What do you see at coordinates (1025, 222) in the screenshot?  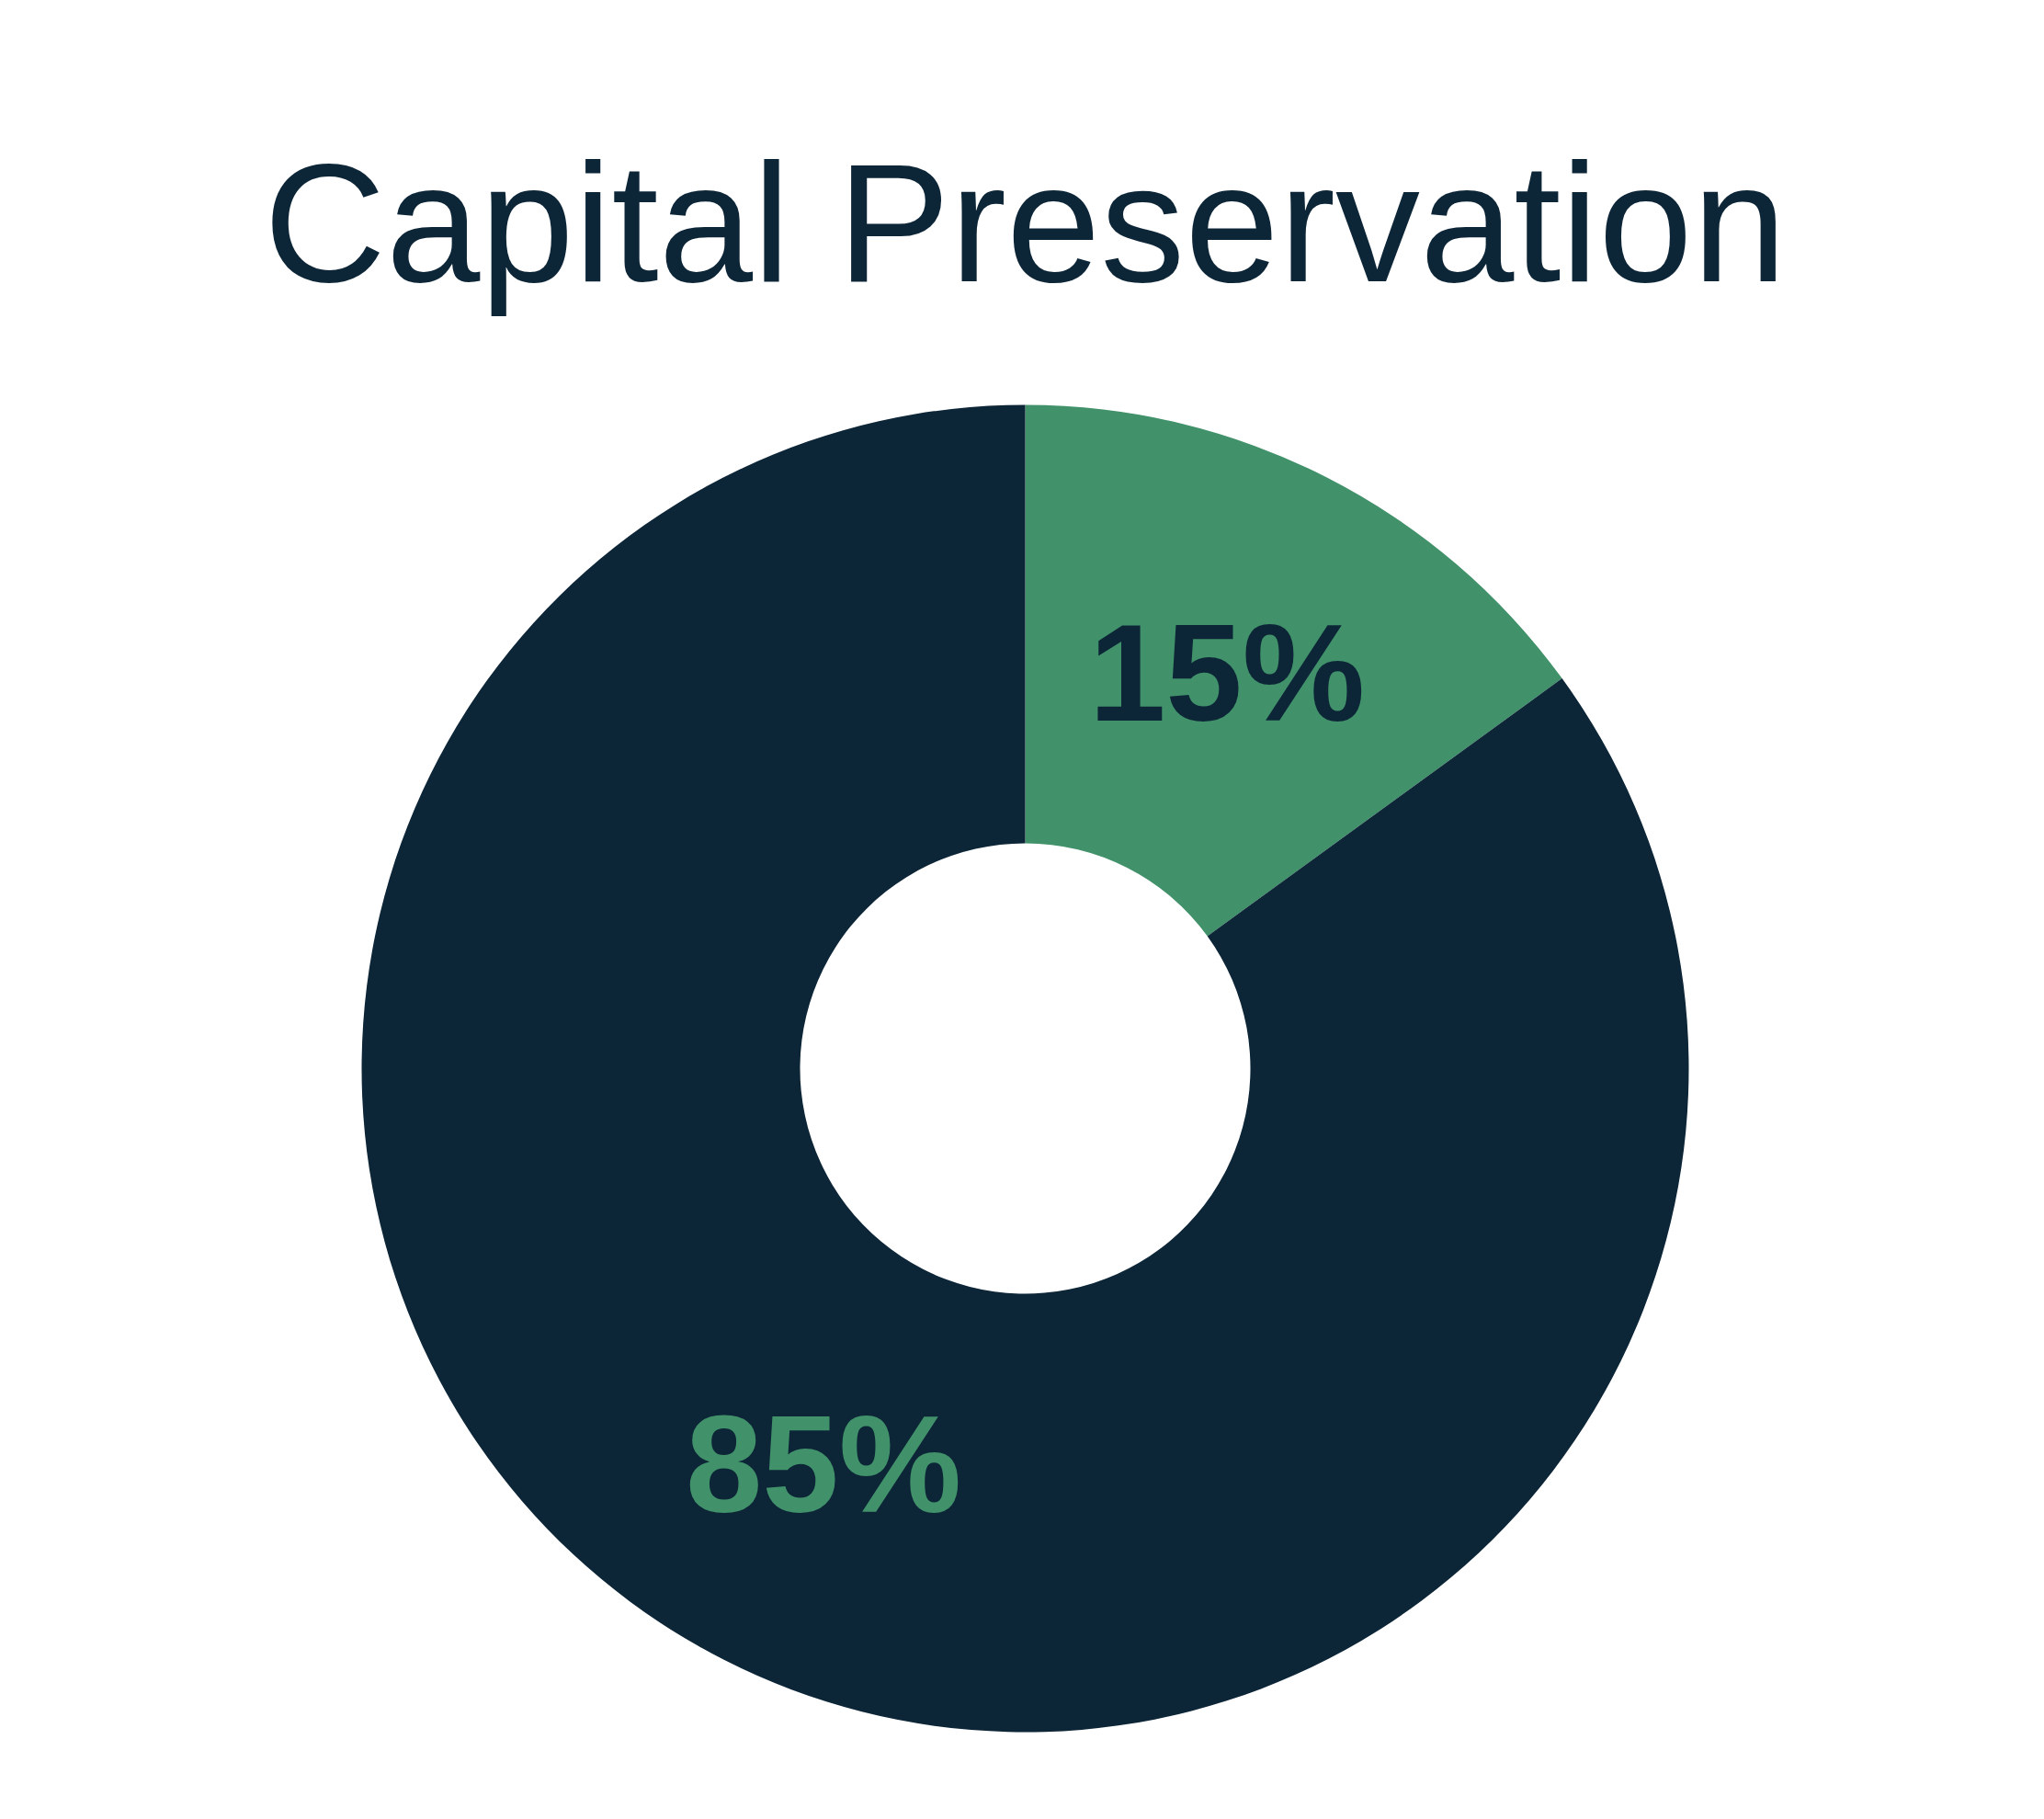 I see `chart-title: Capital Preservation` at bounding box center [1025, 222].